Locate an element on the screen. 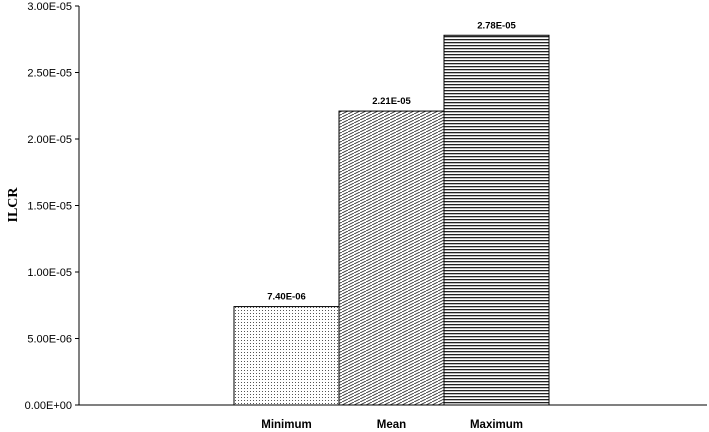  data-label-maximum: 2.78E-05 is located at coordinates (496, 25).